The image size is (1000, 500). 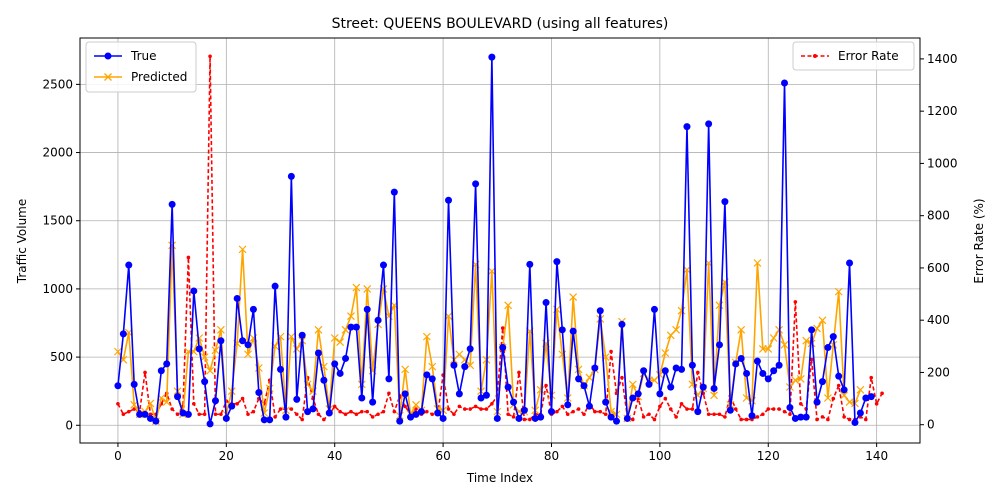 What do you see at coordinates (57, 221) in the screenshot?
I see `y-tick-label: 1500` at bounding box center [57, 221].